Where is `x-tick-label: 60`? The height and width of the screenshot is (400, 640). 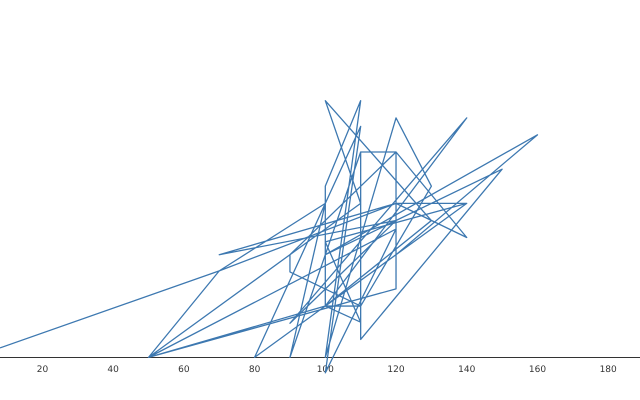
x-tick-label: 60 is located at coordinates (184, 370).